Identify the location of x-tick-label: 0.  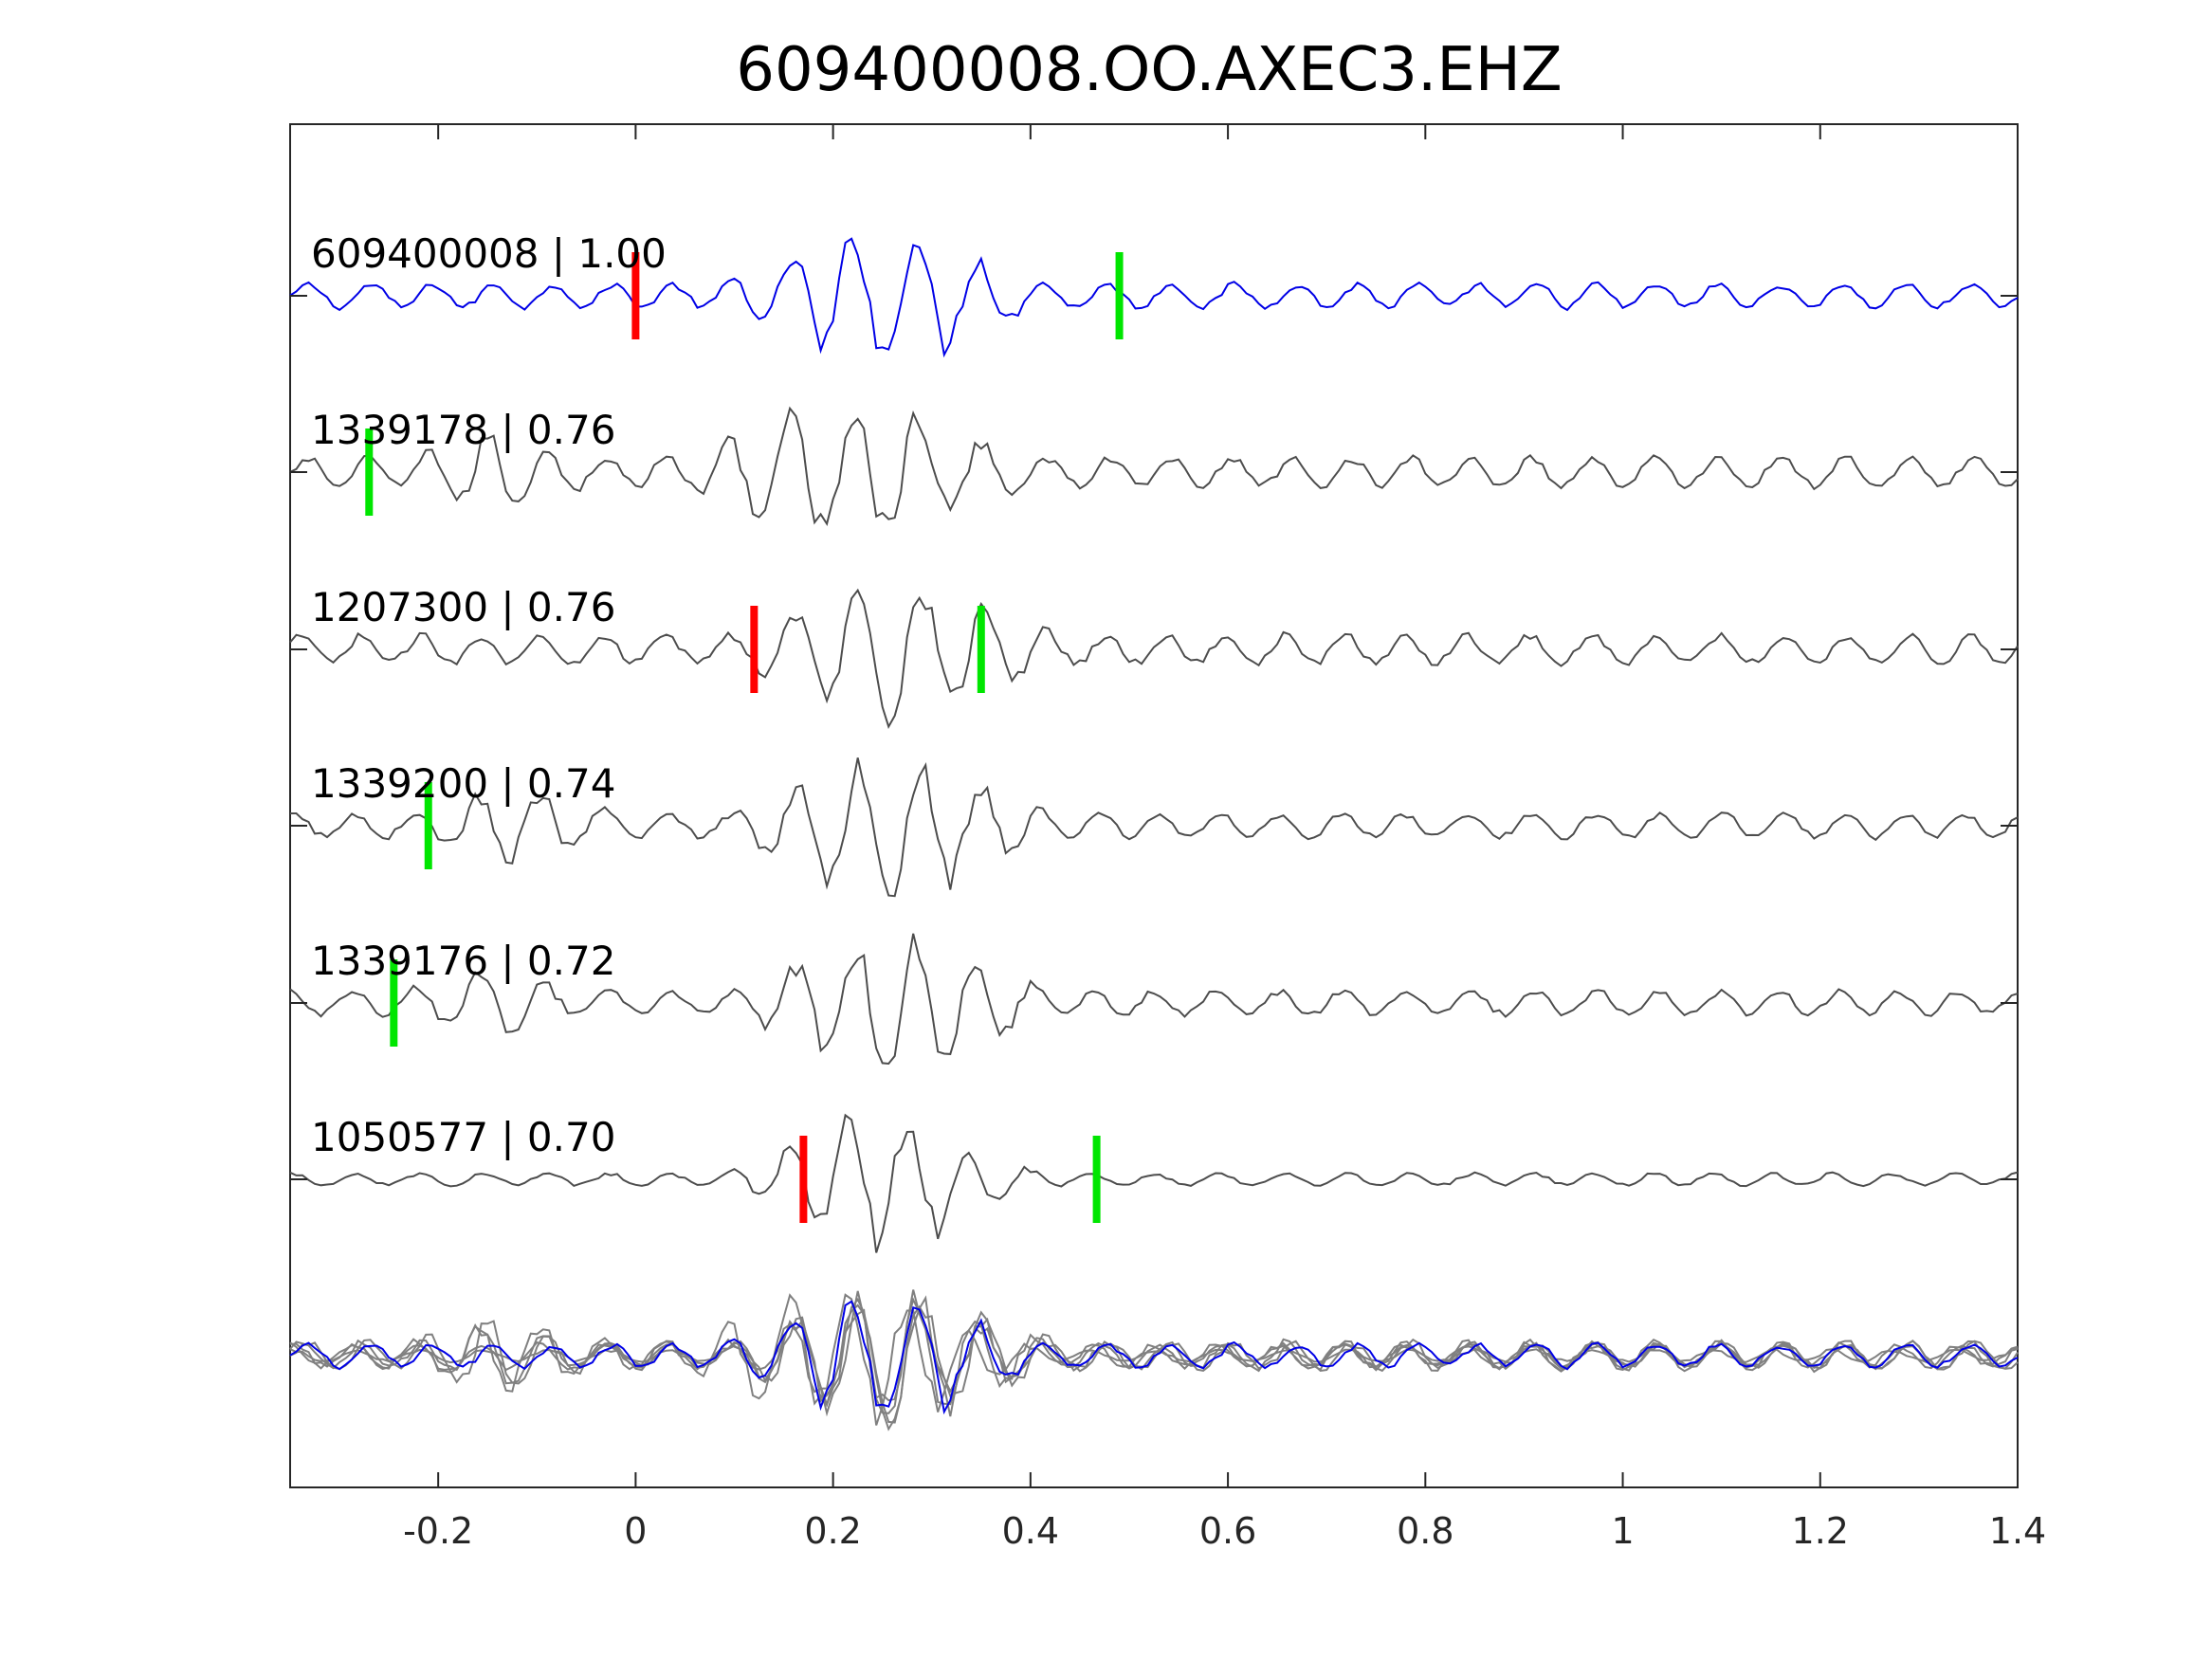
(635, 1531).